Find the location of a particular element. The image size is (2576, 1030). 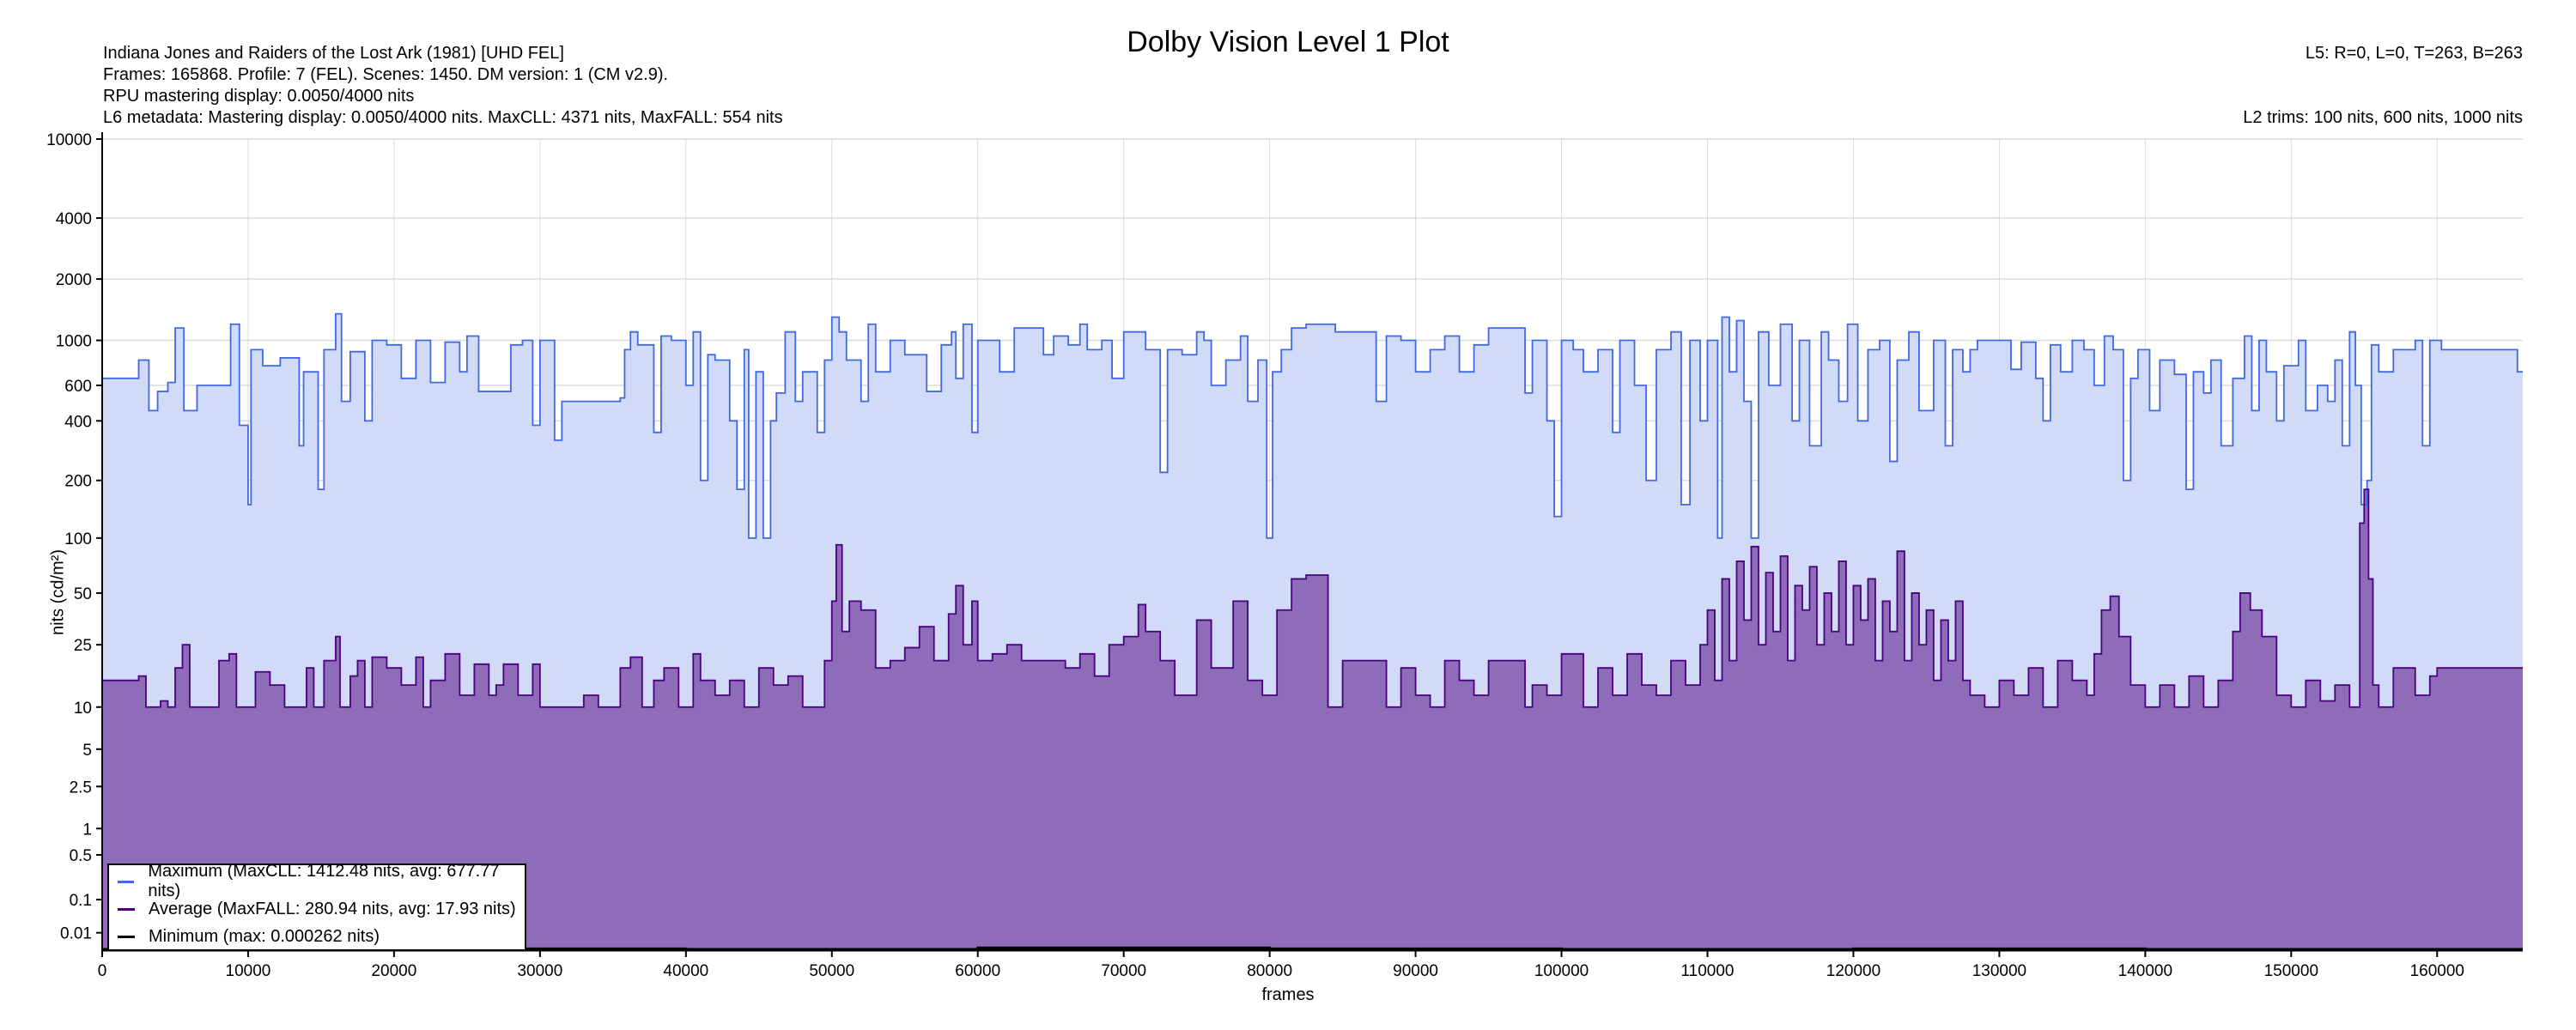

x-tick-label: 120000 is located at coordinates (1853, 971).